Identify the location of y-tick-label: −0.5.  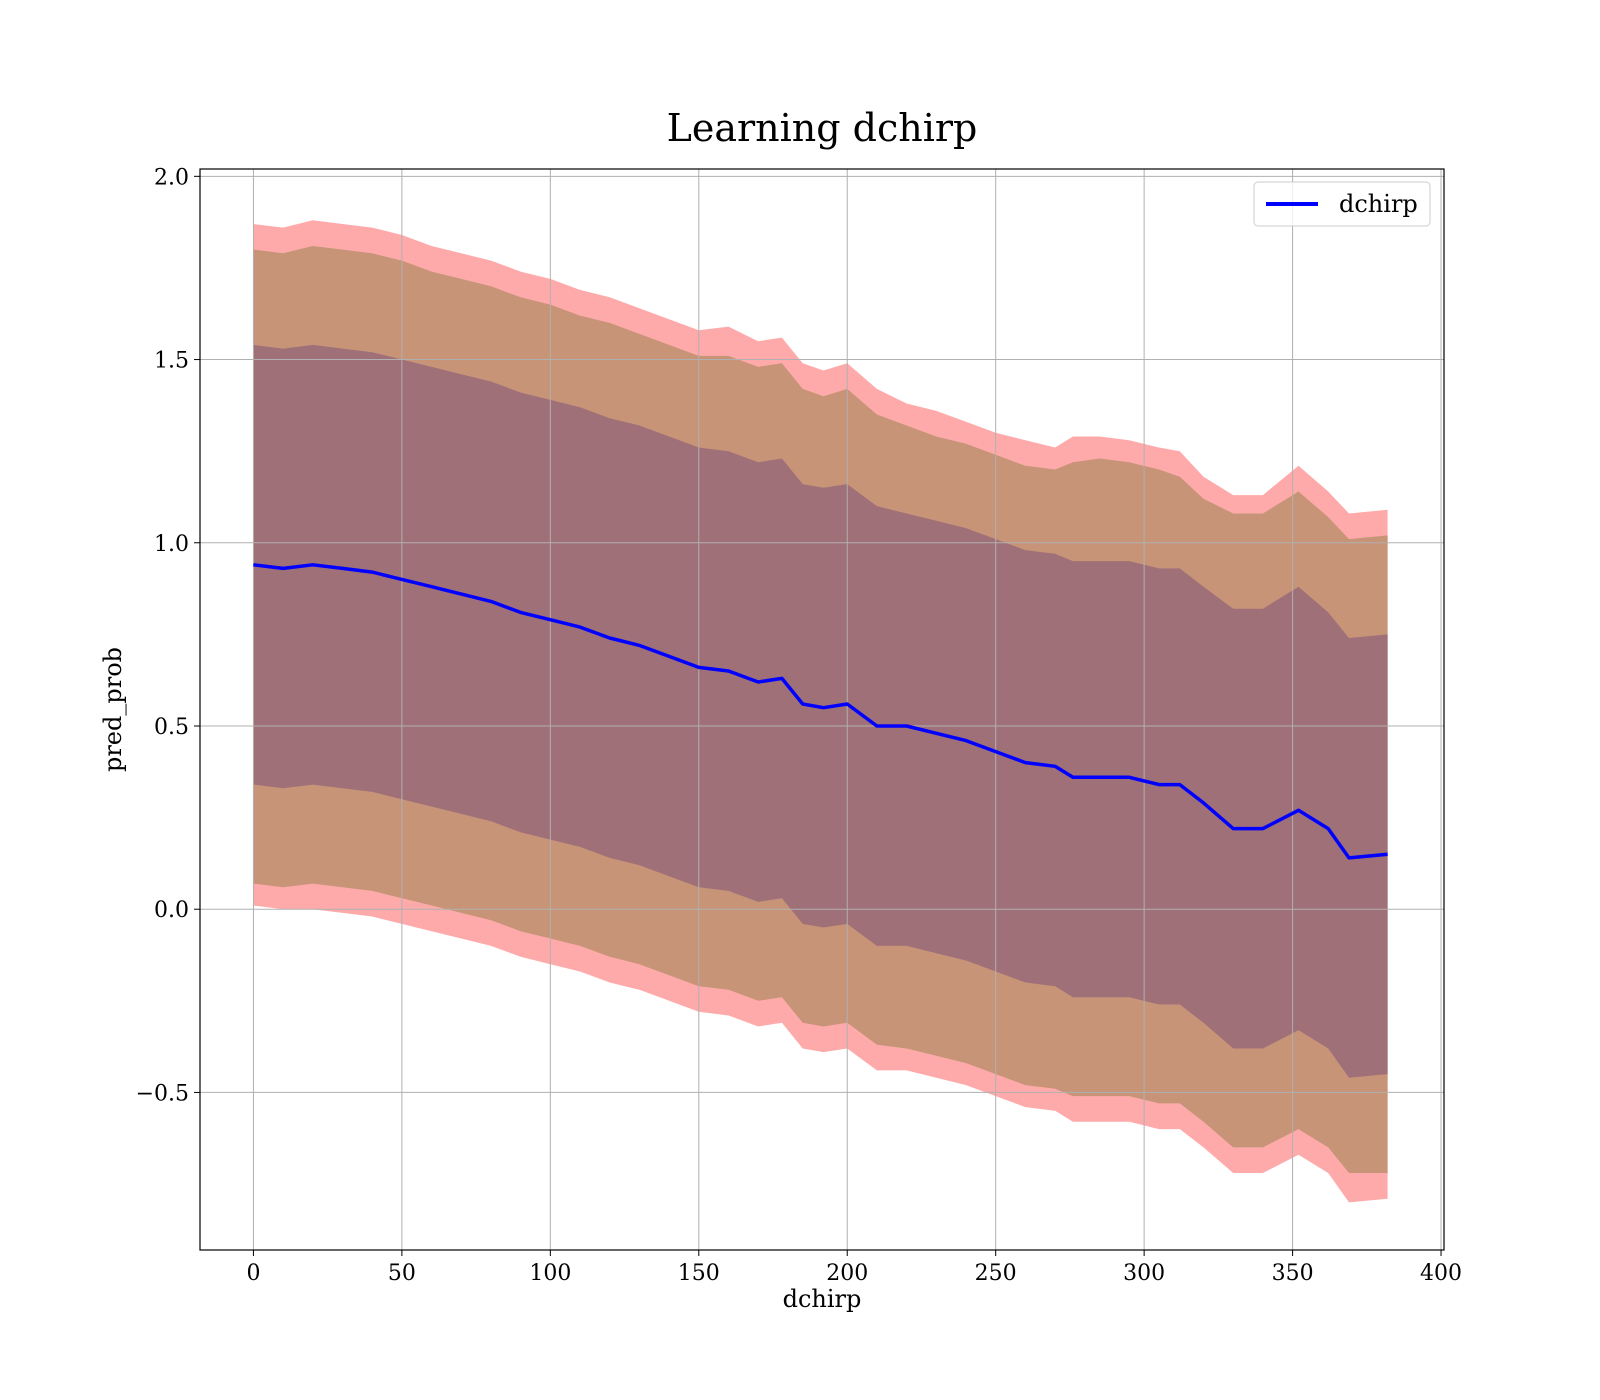
(162, 1093).